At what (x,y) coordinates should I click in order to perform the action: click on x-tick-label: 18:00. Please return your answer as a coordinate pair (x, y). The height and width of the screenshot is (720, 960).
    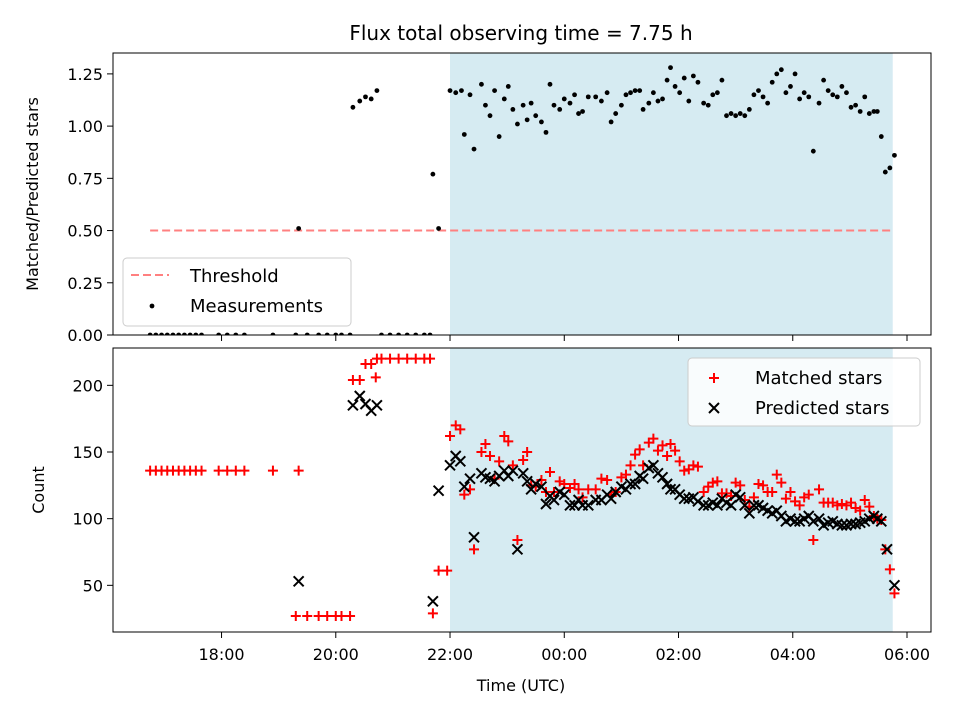
    Looking at the image, I should click on (221, 654).